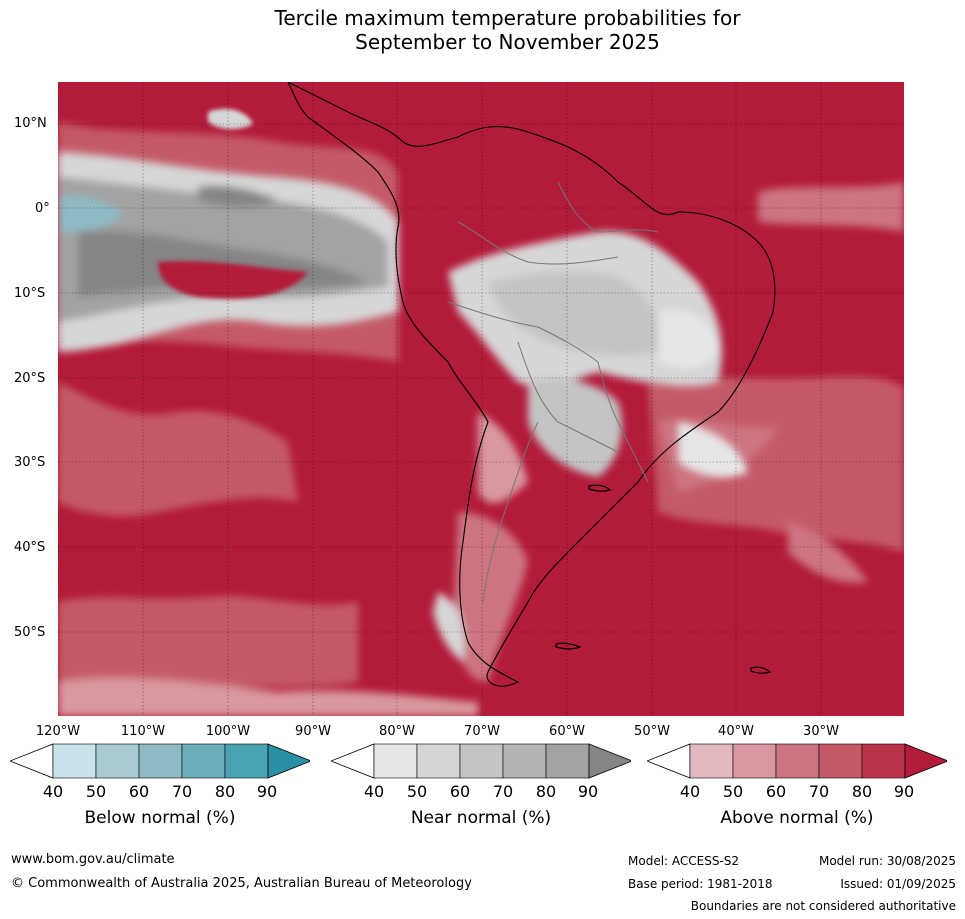 This screenshot has height=919, width=965. Describe the element at coordinates (663, 579) in the screenshot. I see `islands` at that location.